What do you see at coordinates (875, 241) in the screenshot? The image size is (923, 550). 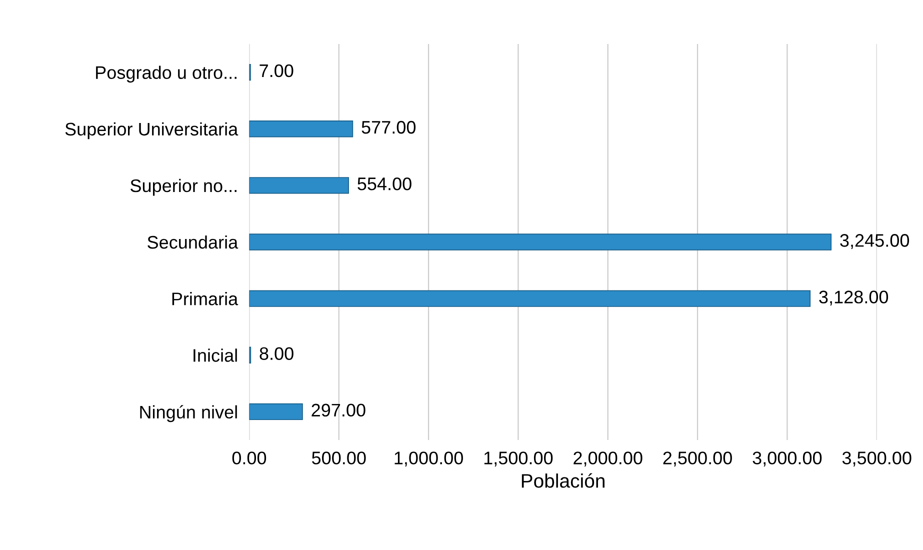 I see `data-label: 3,245.00` at bounding box center [875, 241].